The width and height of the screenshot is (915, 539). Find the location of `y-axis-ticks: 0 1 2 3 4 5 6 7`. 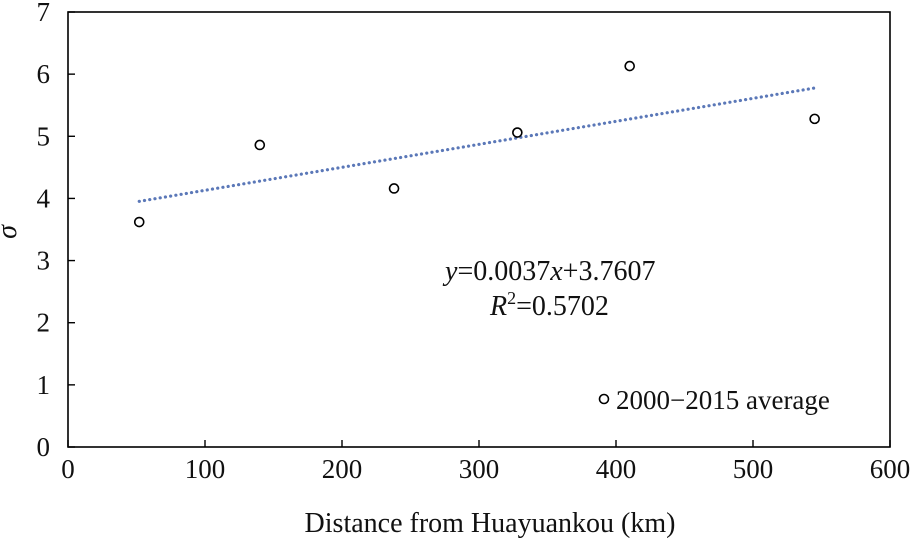

y-axis-ticks: 0 1 2 3 4 5 6 7 is located at coordinates (56, 231).